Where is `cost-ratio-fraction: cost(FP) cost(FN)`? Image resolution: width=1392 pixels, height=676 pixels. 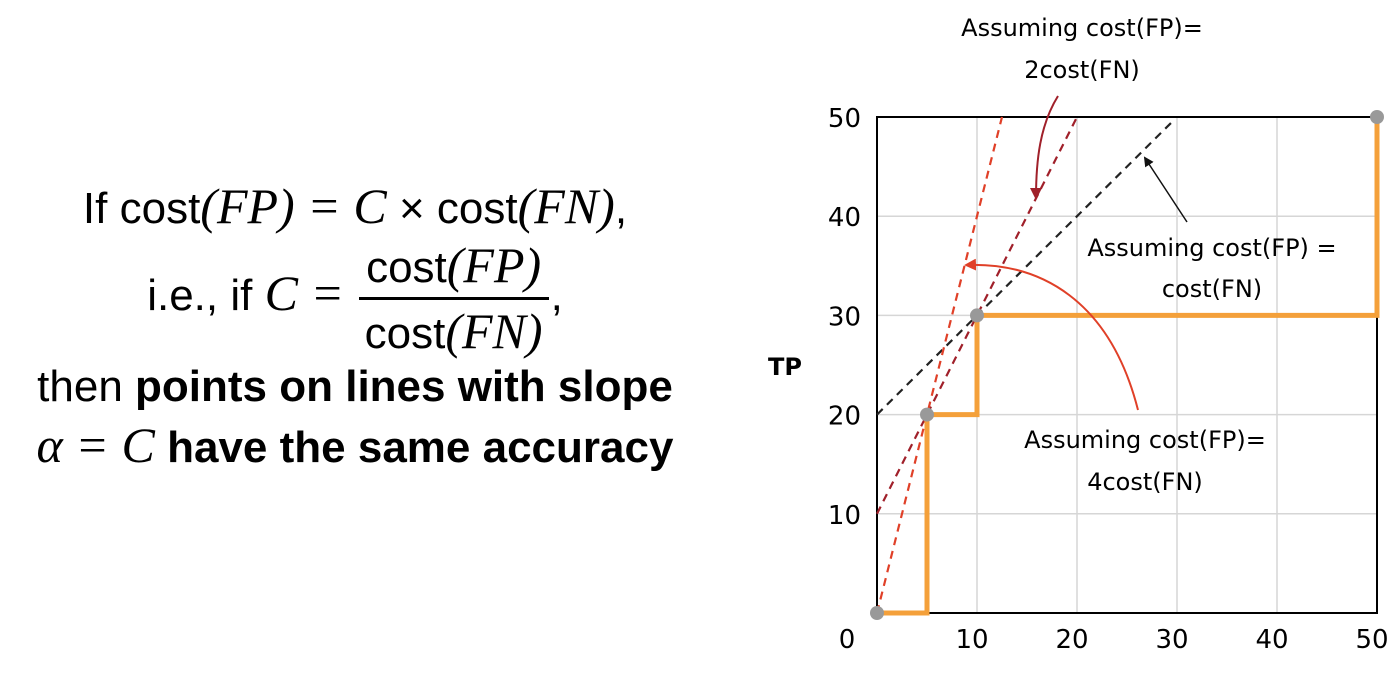 cost-ratio-fraction: cost(FP) cost(FN) is located at coordinates (453, 297).